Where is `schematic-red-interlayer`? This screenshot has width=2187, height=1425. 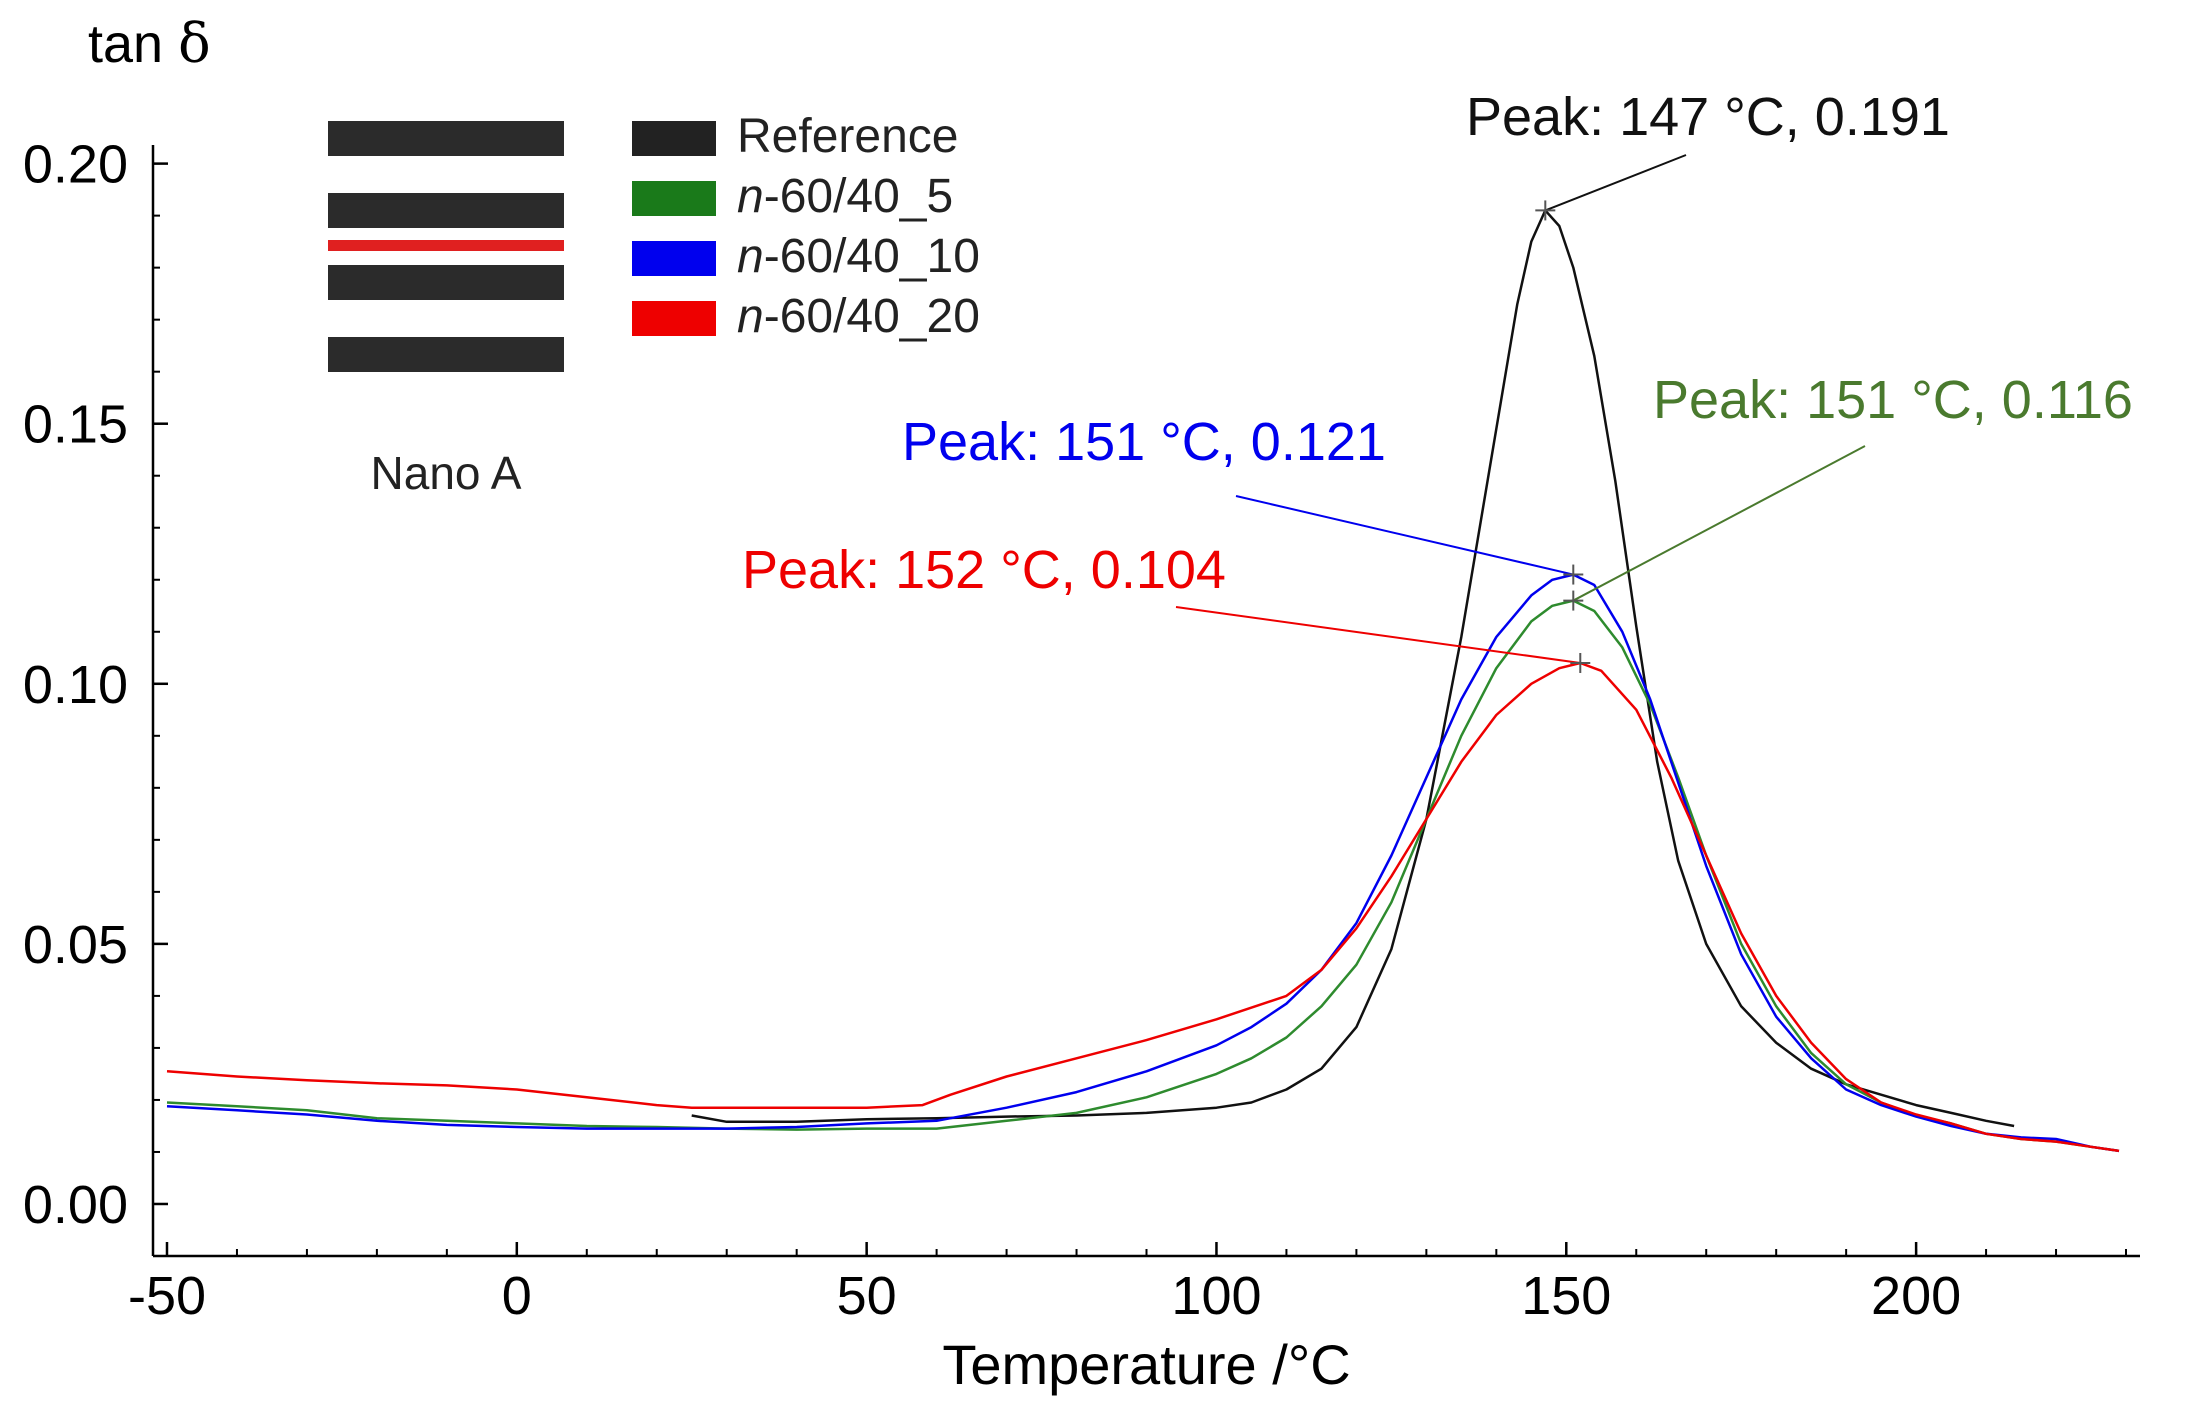
schematic-red-interlayer is located at coordinates (446, 245).